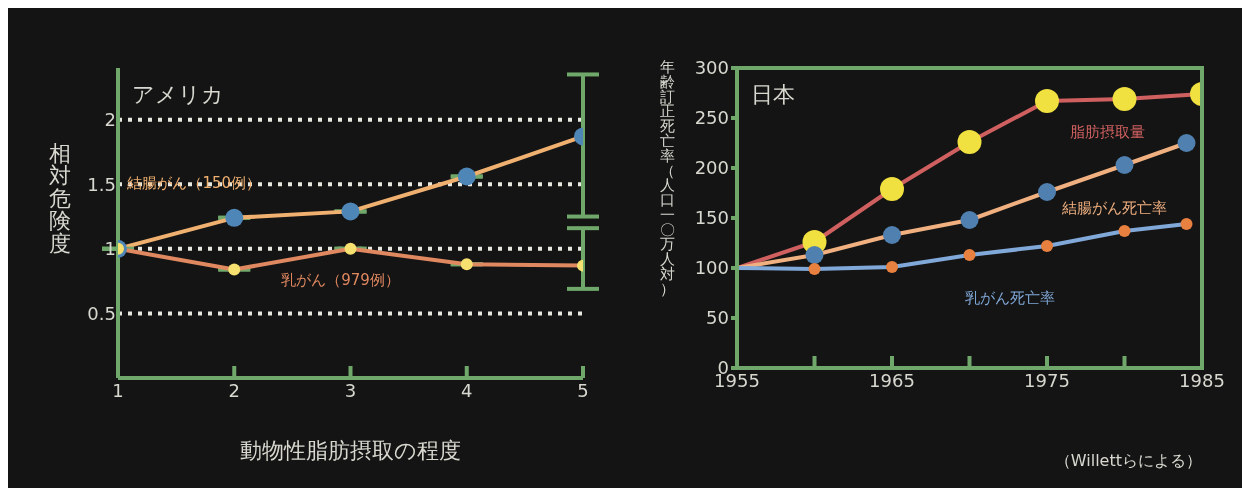  I want to click on series-label: 結腸がん死亡率, so click(1114, 208).